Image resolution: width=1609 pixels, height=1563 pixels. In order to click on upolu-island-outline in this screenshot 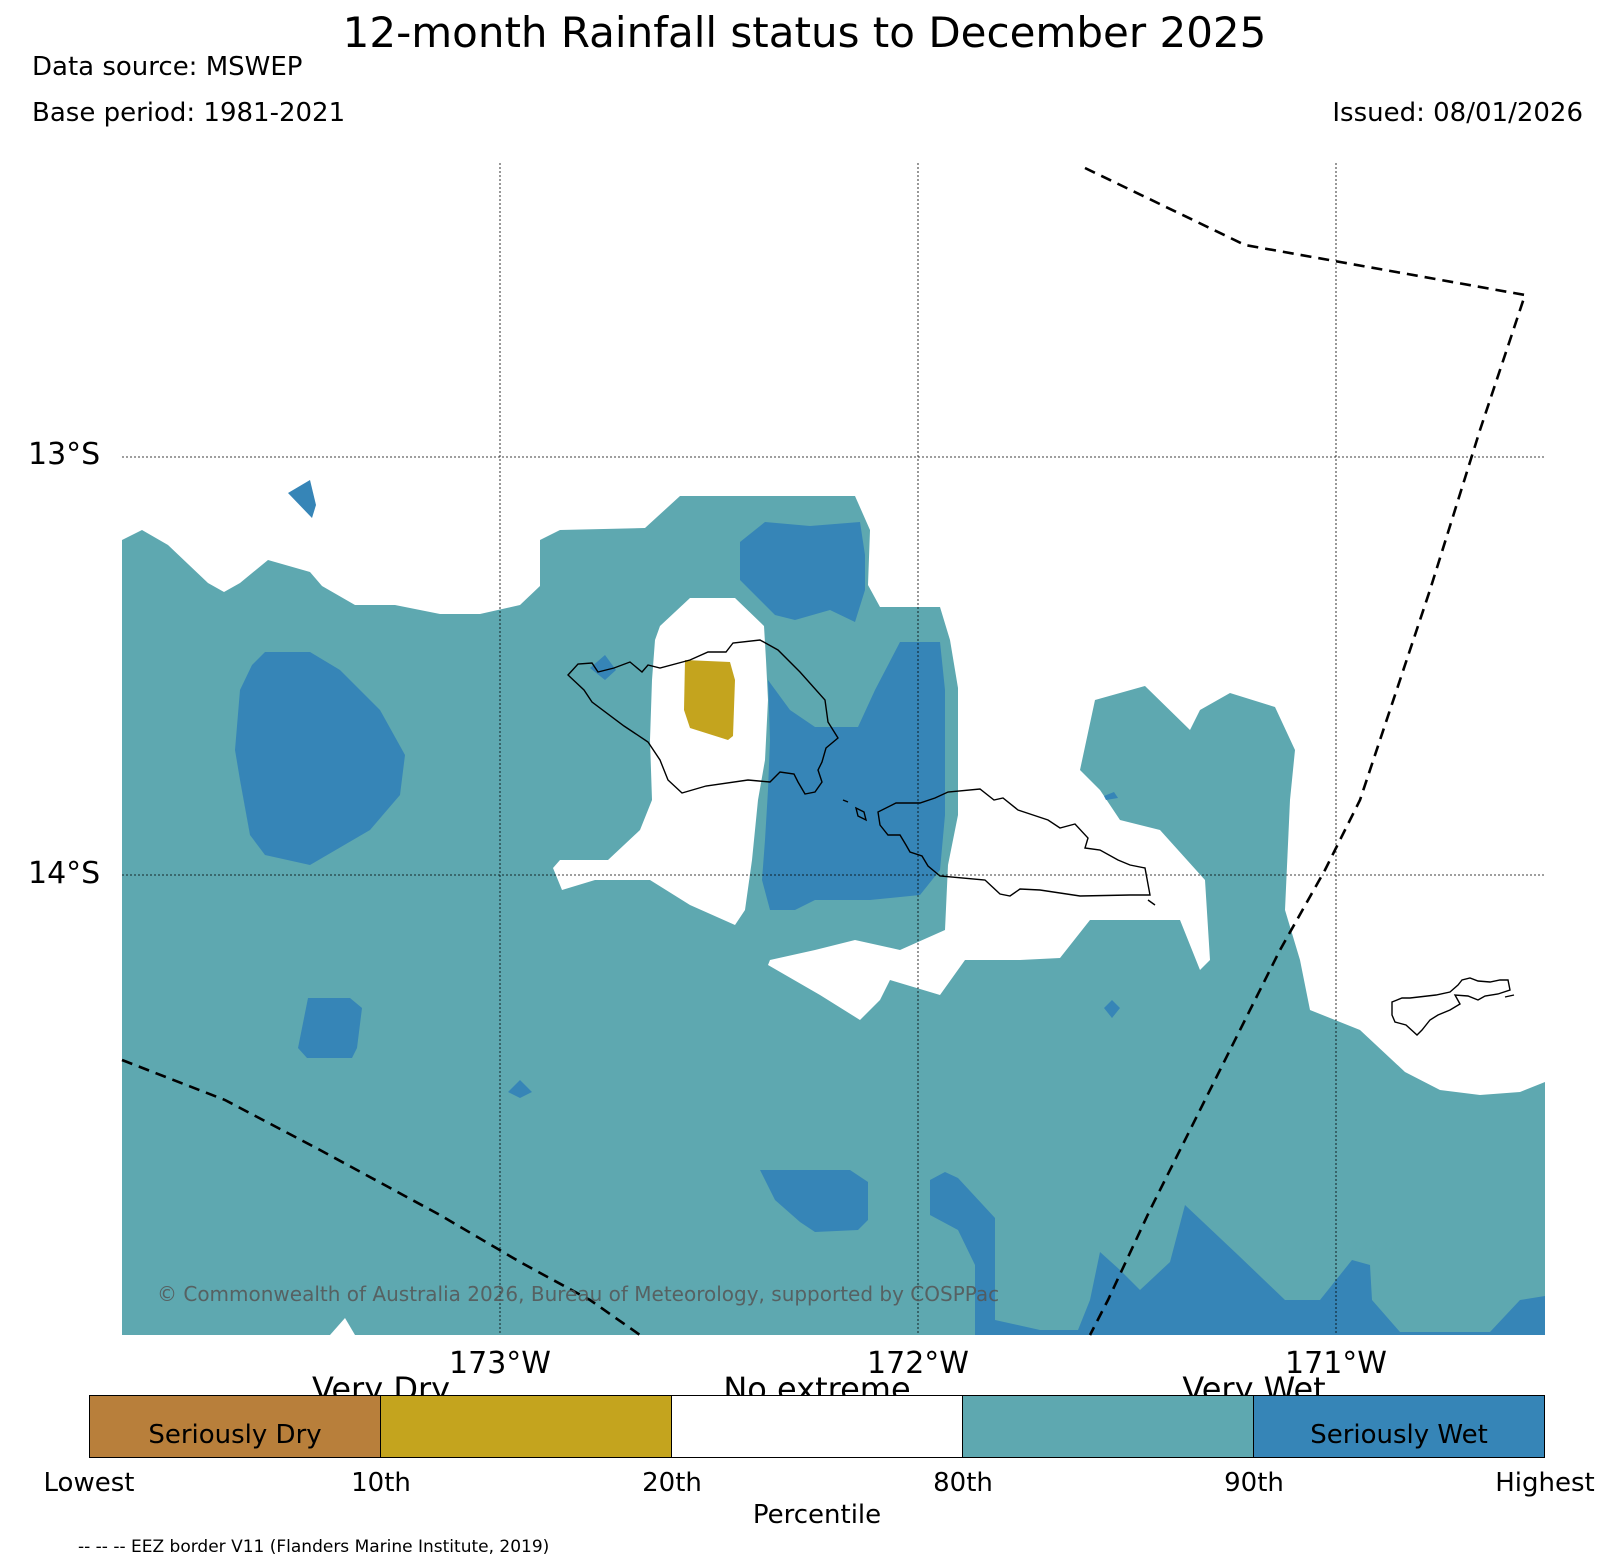, I will do `click(1014, 842)`.